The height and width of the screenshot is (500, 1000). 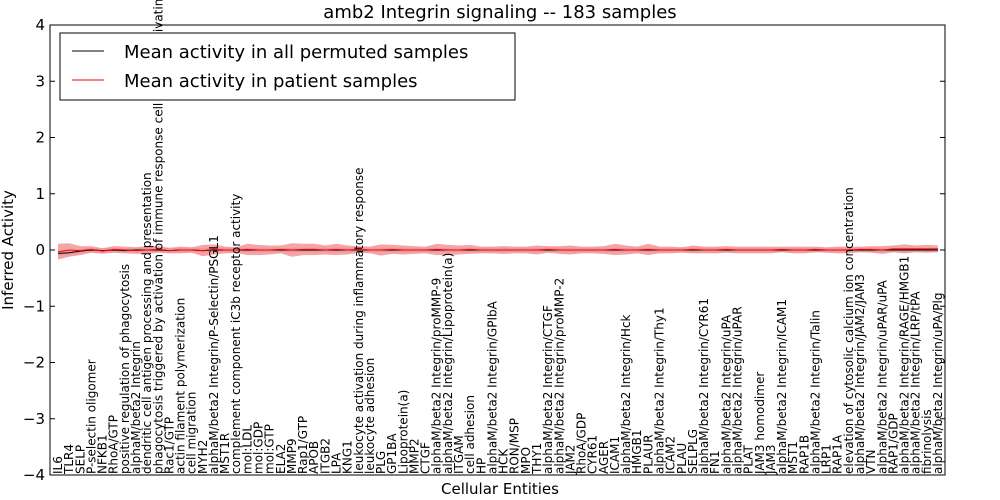 What do you see at coordinates (303, 445) in the screenshot?
I see `x-tick-label: Rap1/GTP` at bounding box center [303, 445].